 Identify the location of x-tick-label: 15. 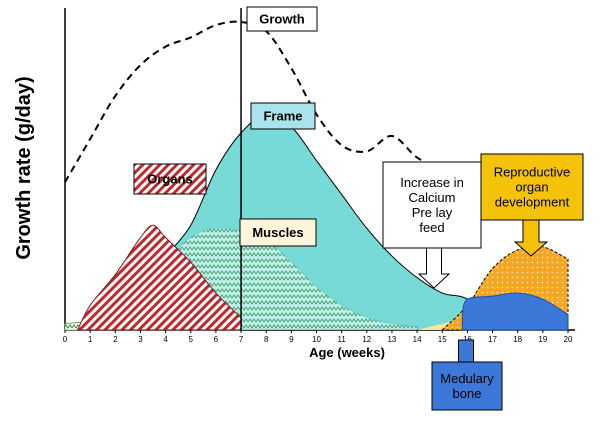
(442, 339).